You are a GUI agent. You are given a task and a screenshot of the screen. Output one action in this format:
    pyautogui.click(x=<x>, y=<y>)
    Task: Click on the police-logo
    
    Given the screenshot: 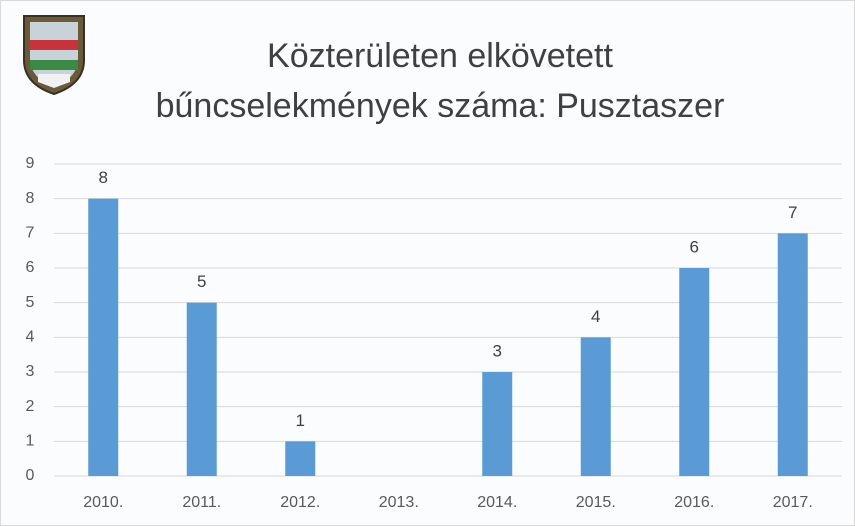 What is the action you would take?
    pyautogui.click(x=54, y=55)
    